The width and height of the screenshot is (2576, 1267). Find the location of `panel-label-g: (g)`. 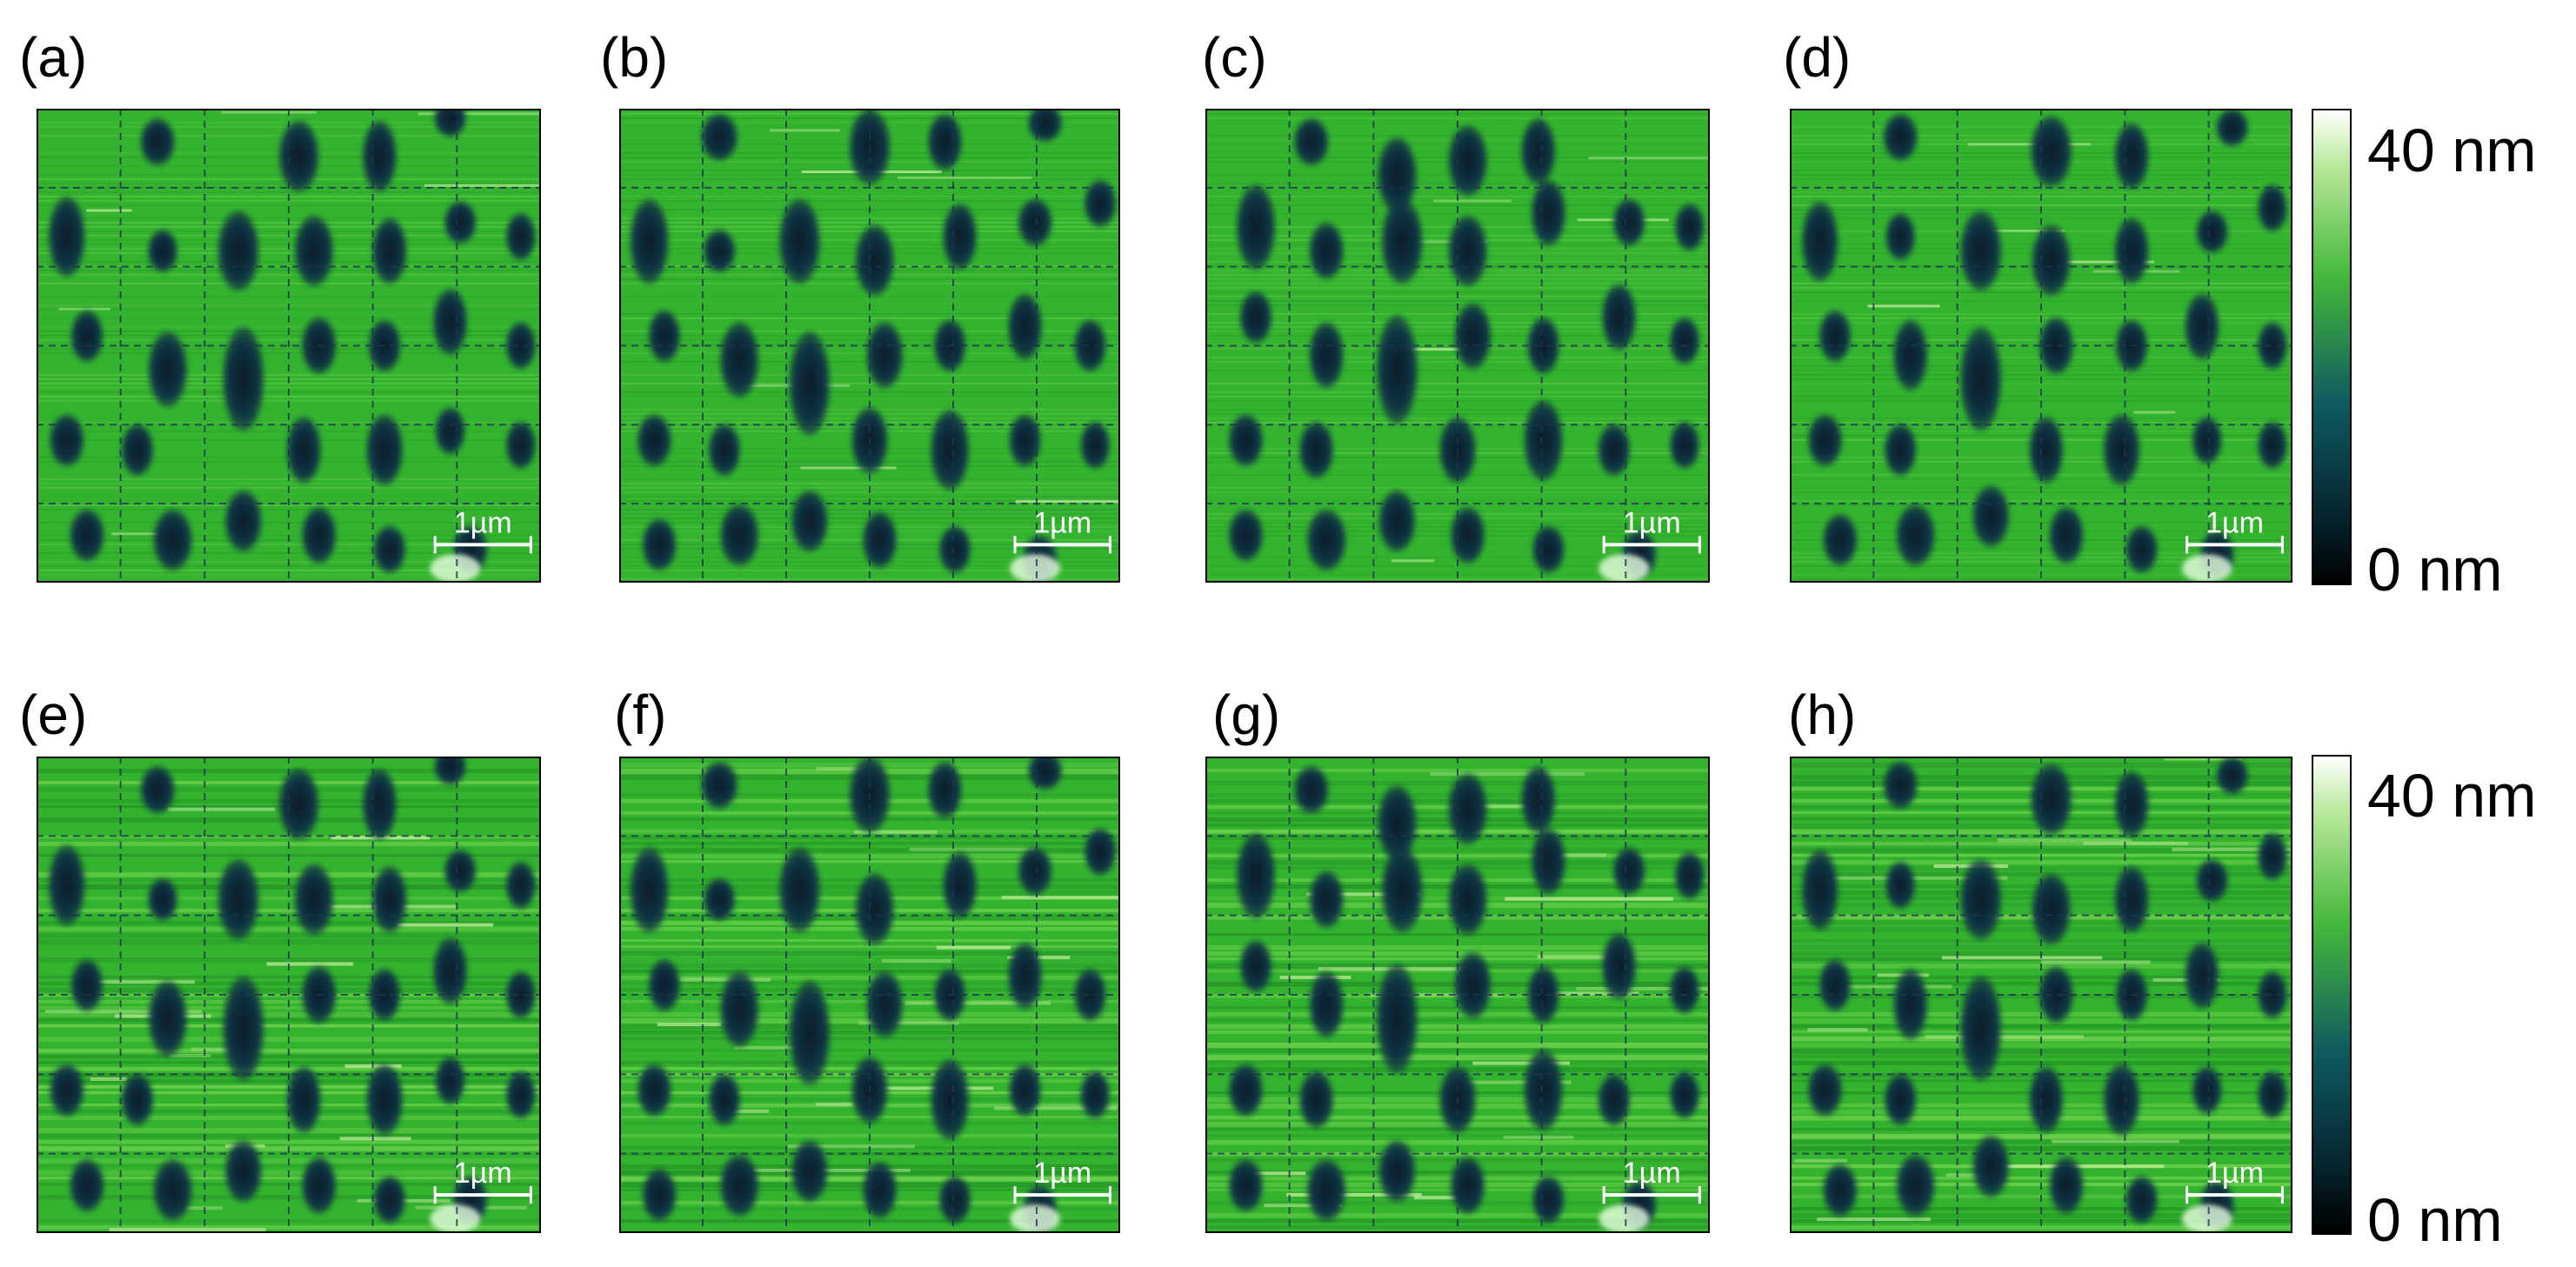

panel-label-g: (g) is located at coordinates (1246, 715).